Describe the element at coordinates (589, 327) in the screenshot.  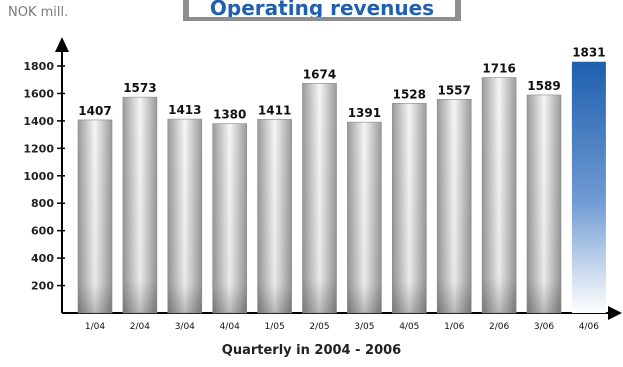
I see `x-tick-label: 4/06` at that location.